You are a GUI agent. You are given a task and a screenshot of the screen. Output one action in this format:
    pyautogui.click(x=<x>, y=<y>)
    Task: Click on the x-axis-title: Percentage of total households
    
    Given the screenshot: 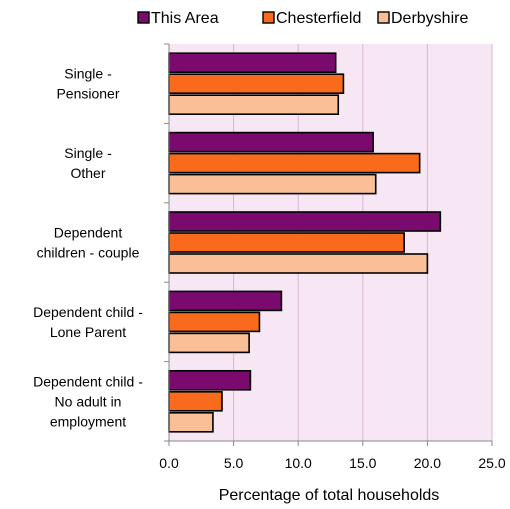 What is the action you would take?
    pyautogui.click(x=329, y=495)
    